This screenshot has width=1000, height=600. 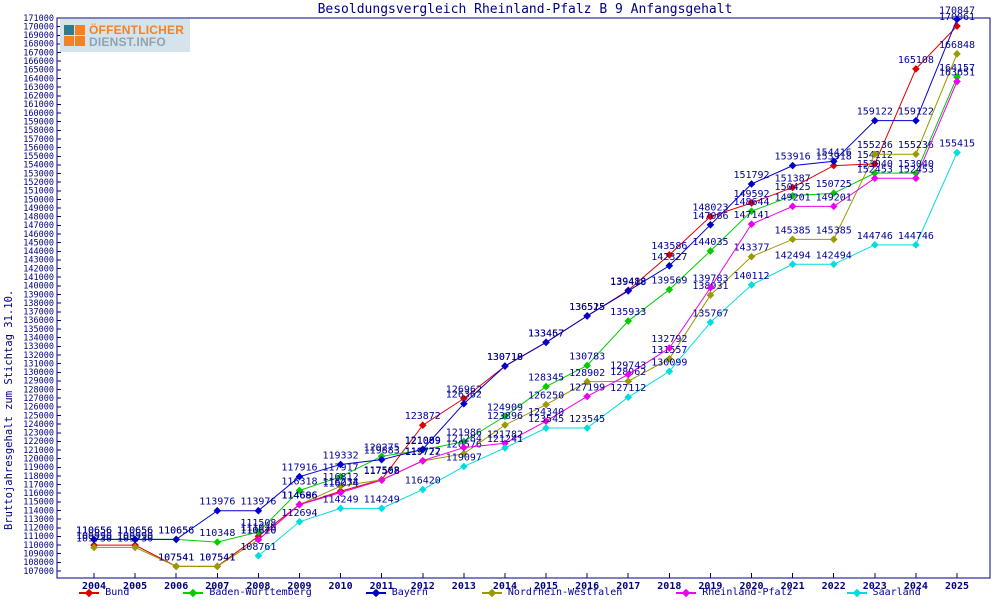 I want to click on y-tick-label: 114000, so click(x=38, y=511).